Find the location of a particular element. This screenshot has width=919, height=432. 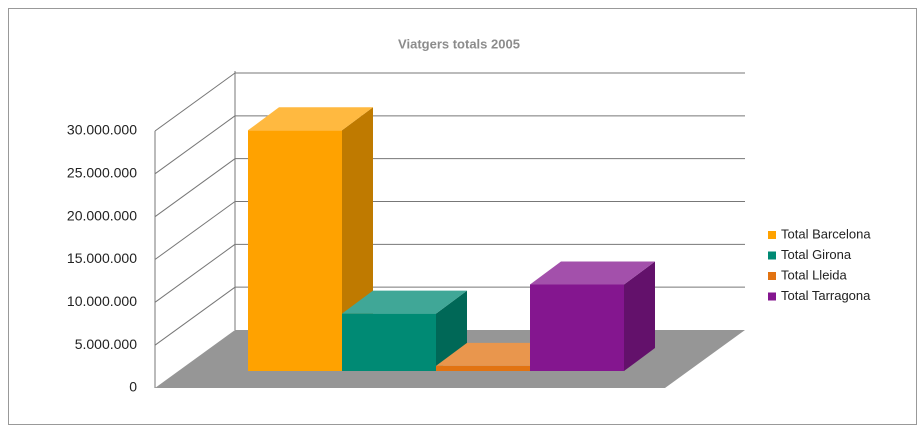

bar-side is located at coordinates (639, 316).